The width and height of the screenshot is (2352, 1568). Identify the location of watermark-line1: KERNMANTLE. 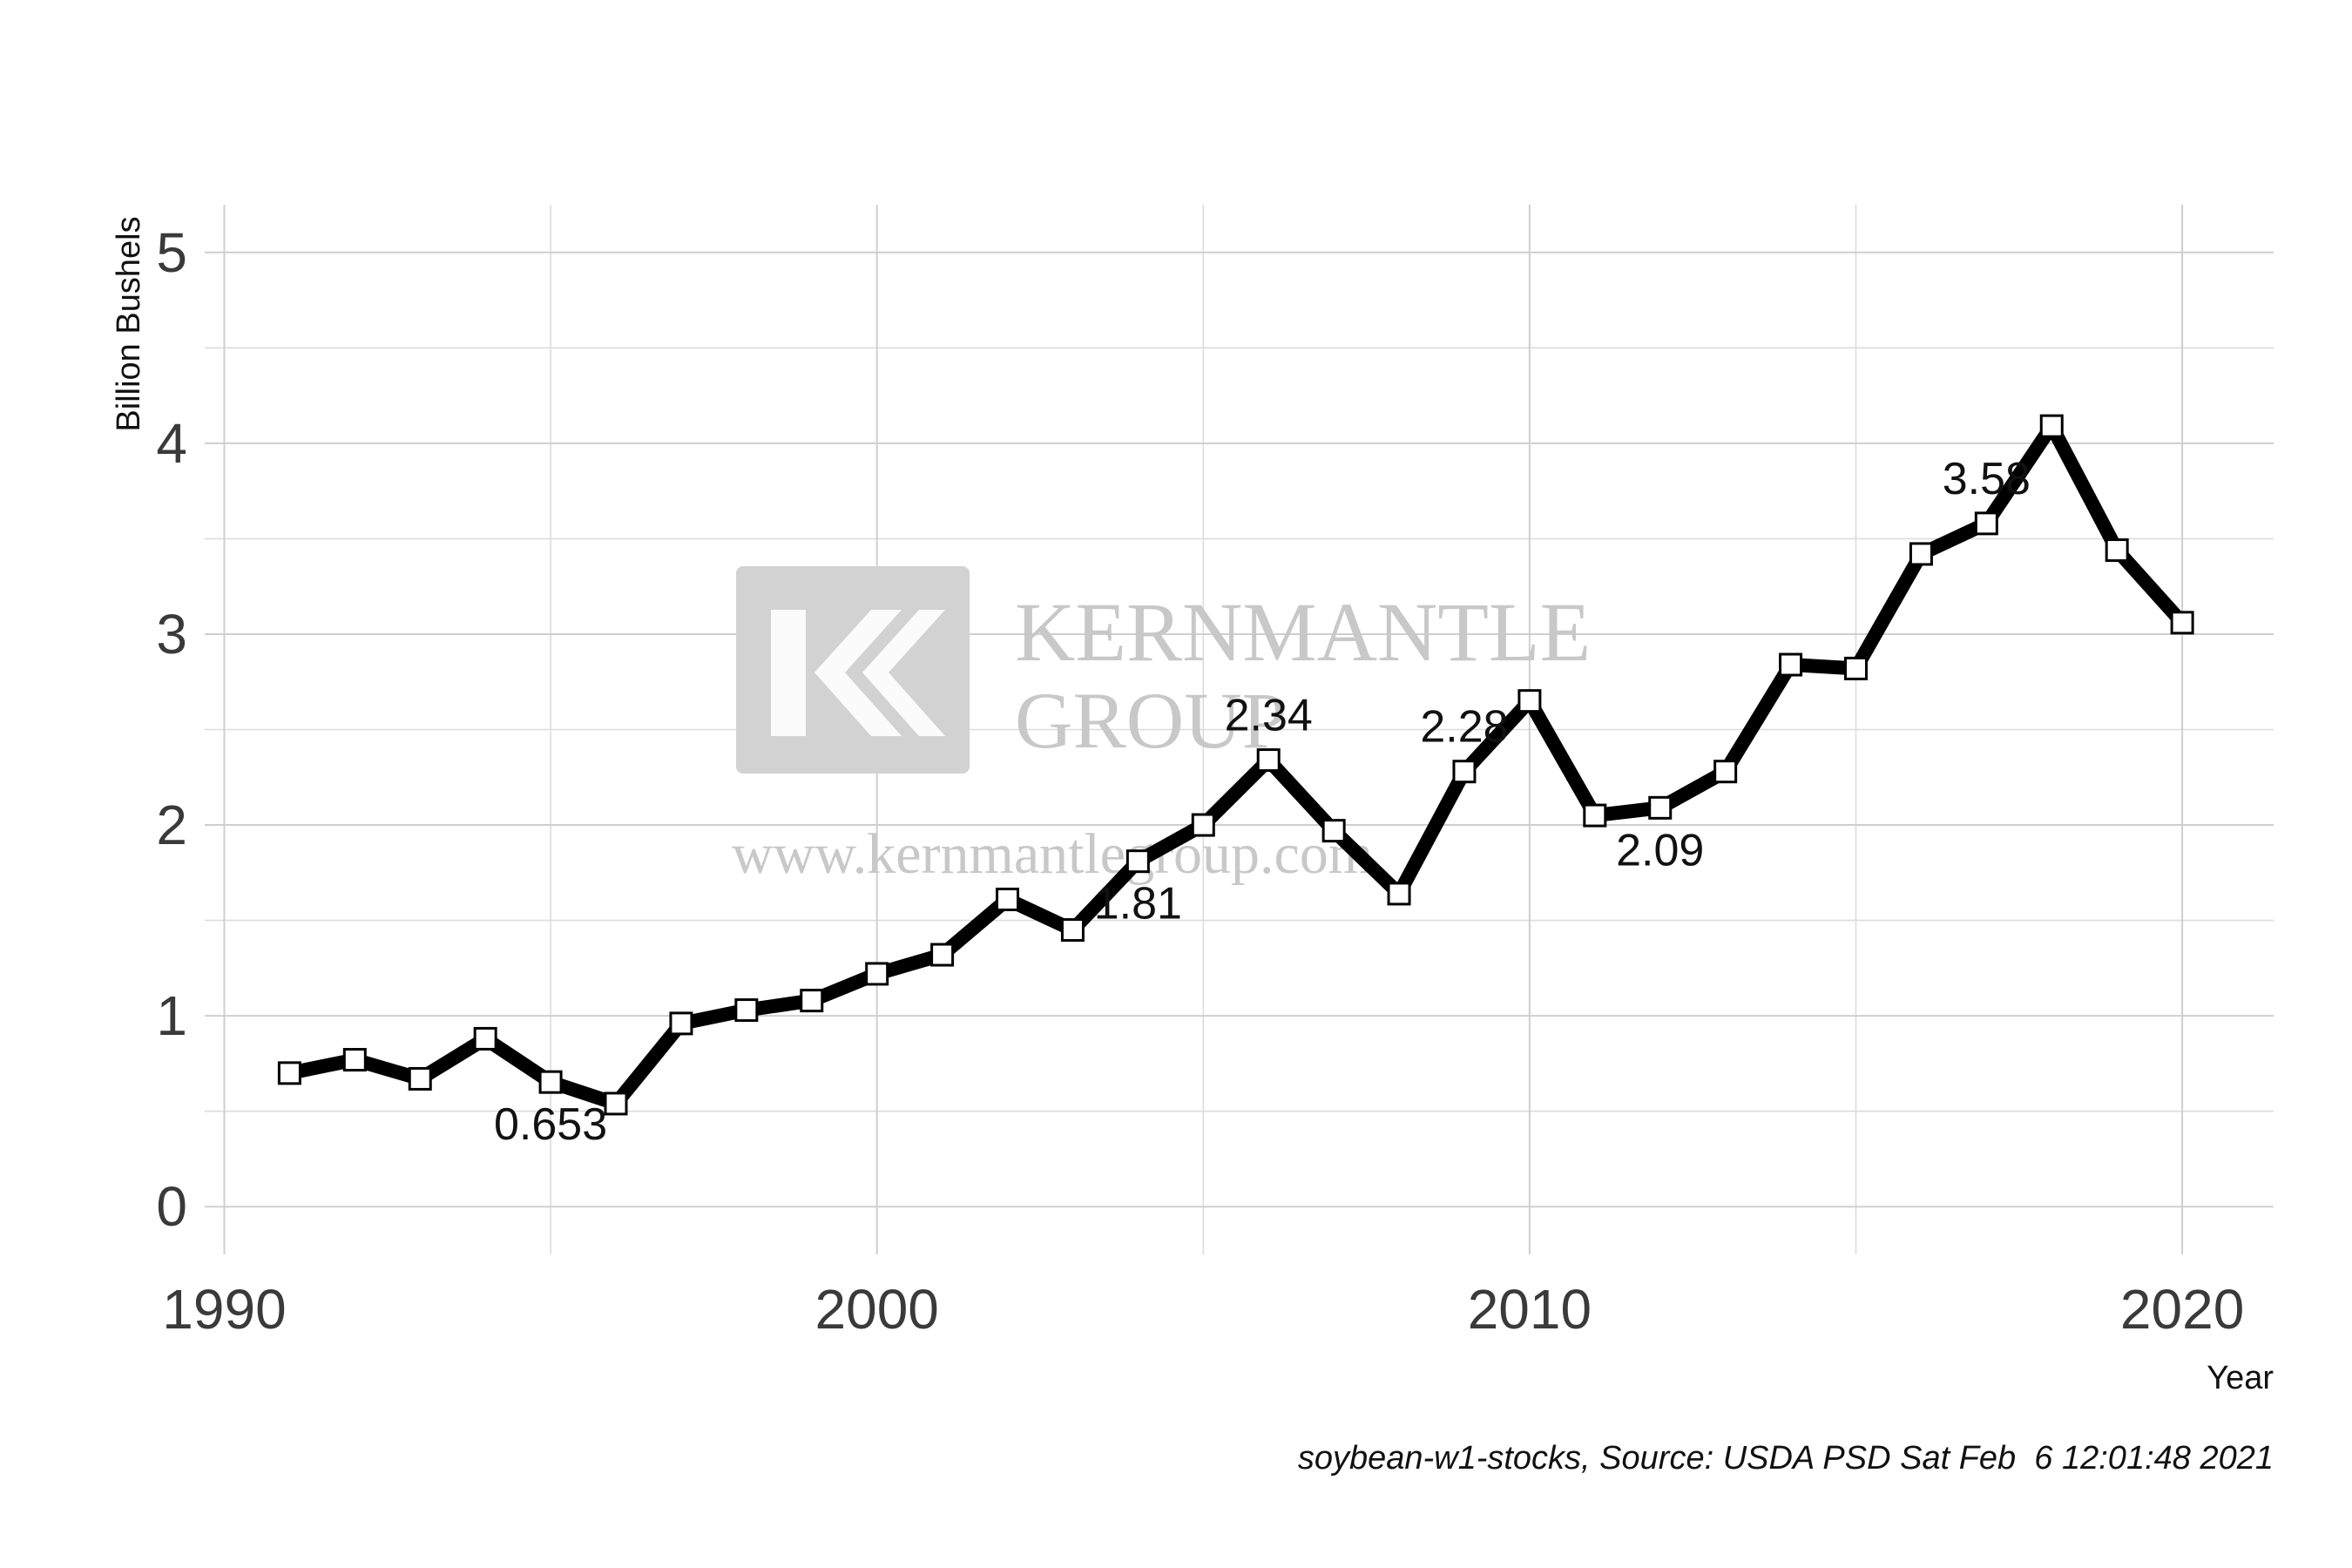
(1303, 632).